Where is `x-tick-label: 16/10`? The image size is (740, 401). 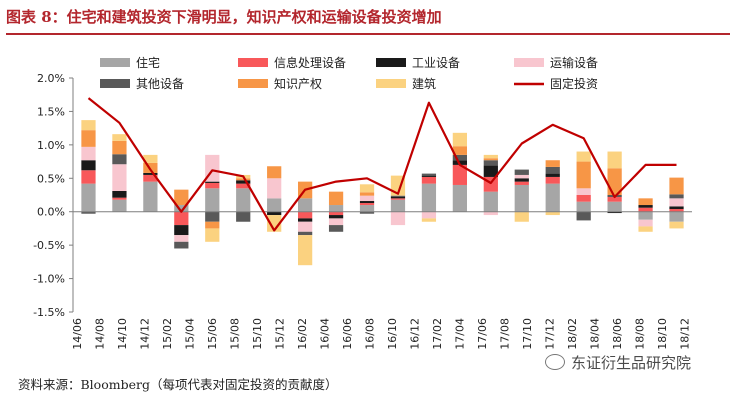 x-tick-label: 16/10 is located at coordinates (392, 334).